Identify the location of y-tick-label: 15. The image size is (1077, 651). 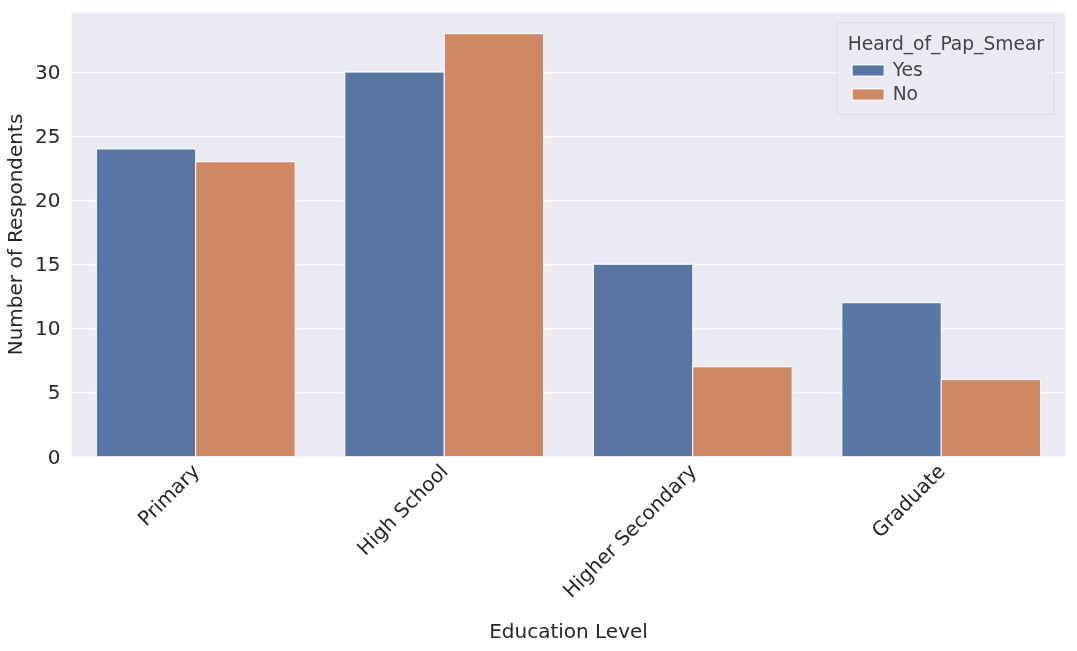
(48, 264).